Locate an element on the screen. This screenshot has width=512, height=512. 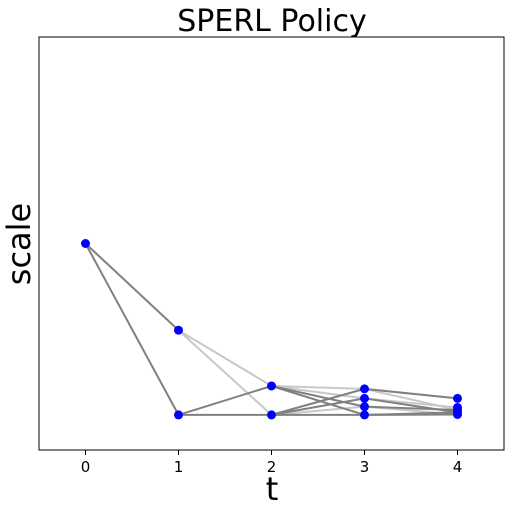
x-tick-label: 1 is located at coordinates (179, 467).